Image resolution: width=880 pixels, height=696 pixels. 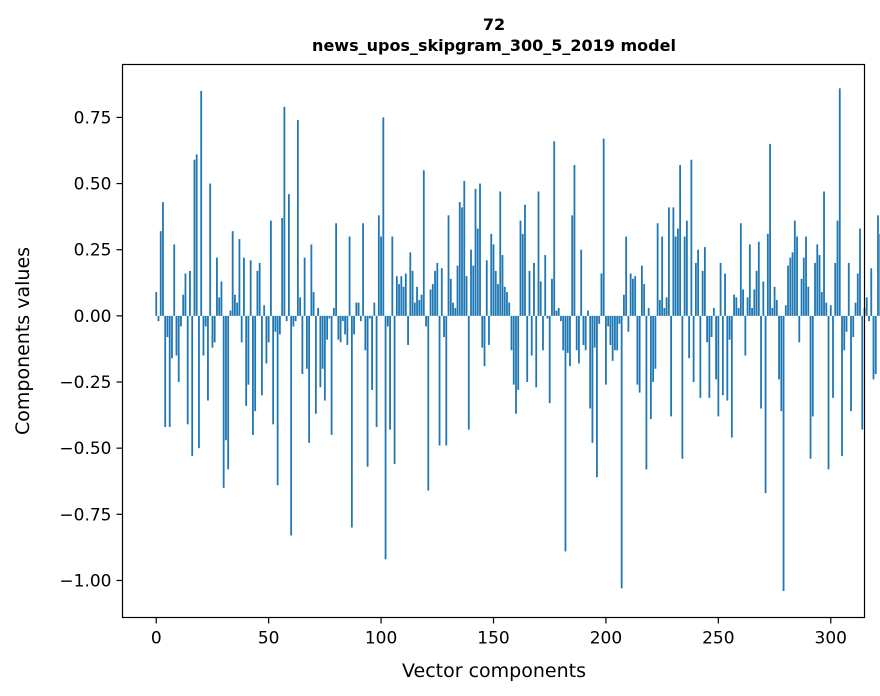 I want to click on x-tick-label: 150, so click(x=493, y=639).